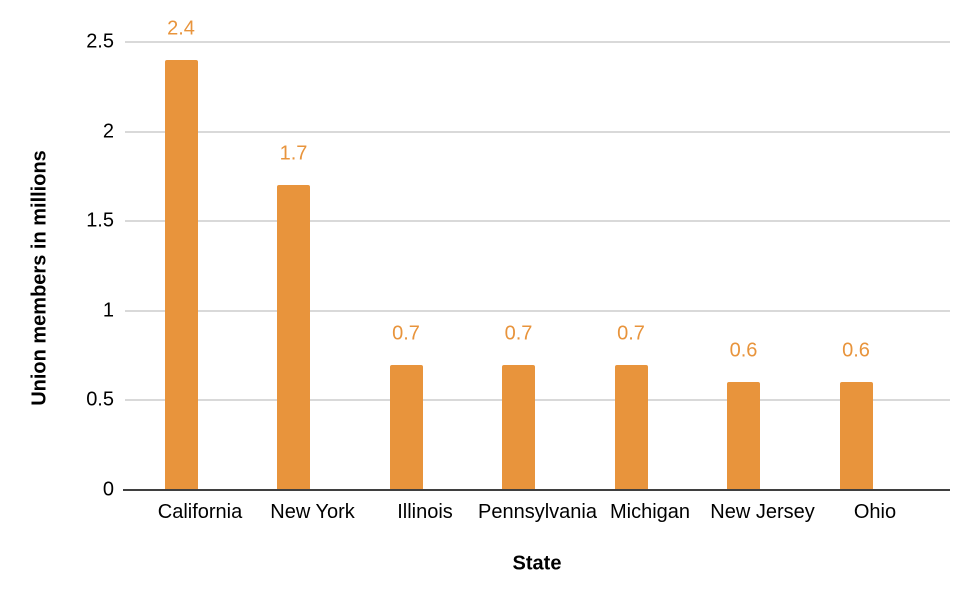 The image size is (980, 606). Describe the element at coordinates (875, 512) in the screenshot. I see `x-tick-label: Ohio` at that location.